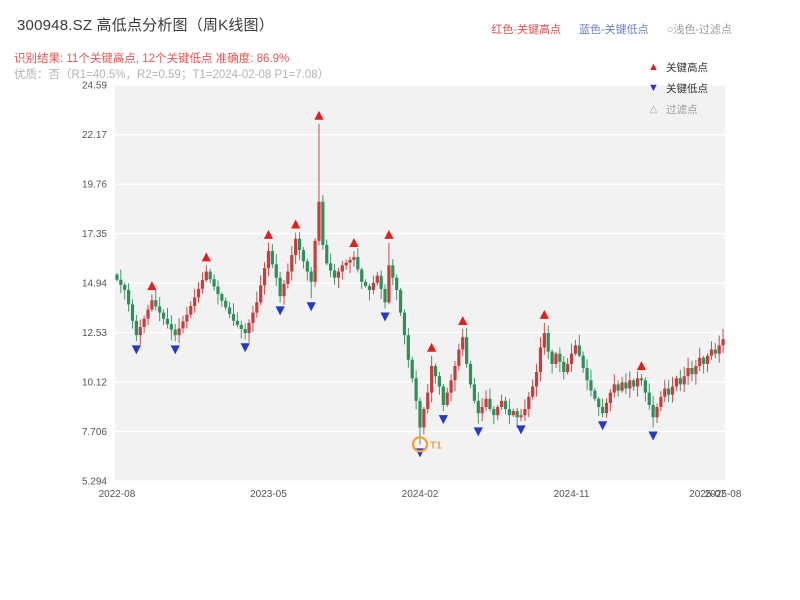 The height and width of the screenshot is (600, 800). What do you see at coordinates (94, 482) in the screenshot?
I see `y-tick-label: 5.294` at bounding box center [94, 482].